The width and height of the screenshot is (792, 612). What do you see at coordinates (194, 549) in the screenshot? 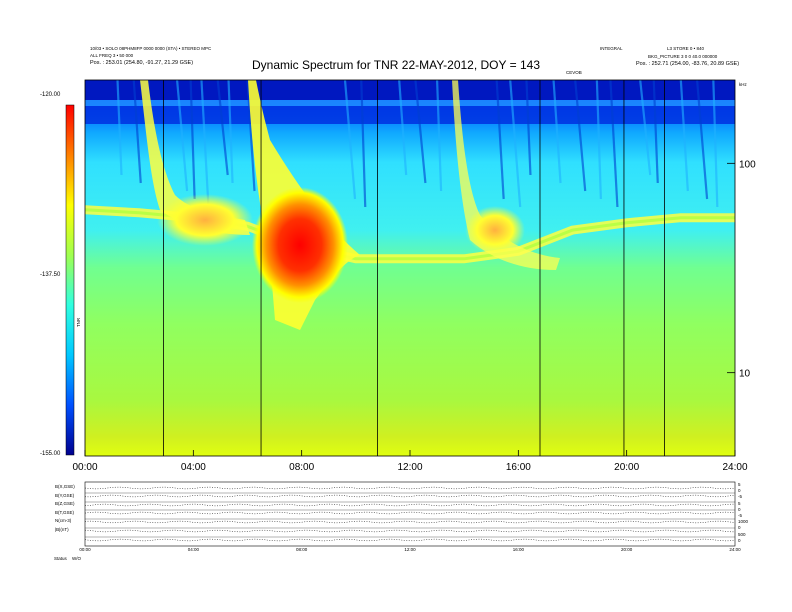
I see `lower-time-tick-label: 04:00` at bounding box center [194, 549].